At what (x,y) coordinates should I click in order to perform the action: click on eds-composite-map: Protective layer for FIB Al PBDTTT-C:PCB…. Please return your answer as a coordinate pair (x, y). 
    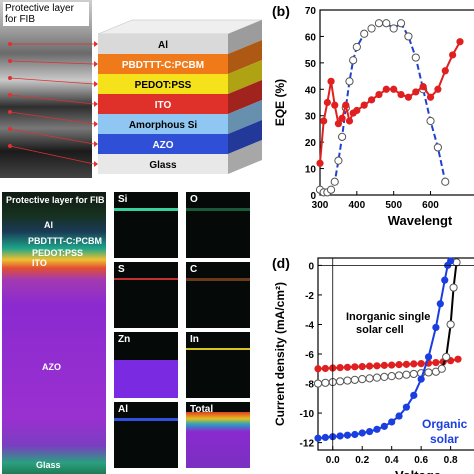
    Looking at the image, I should click on (54, 333).